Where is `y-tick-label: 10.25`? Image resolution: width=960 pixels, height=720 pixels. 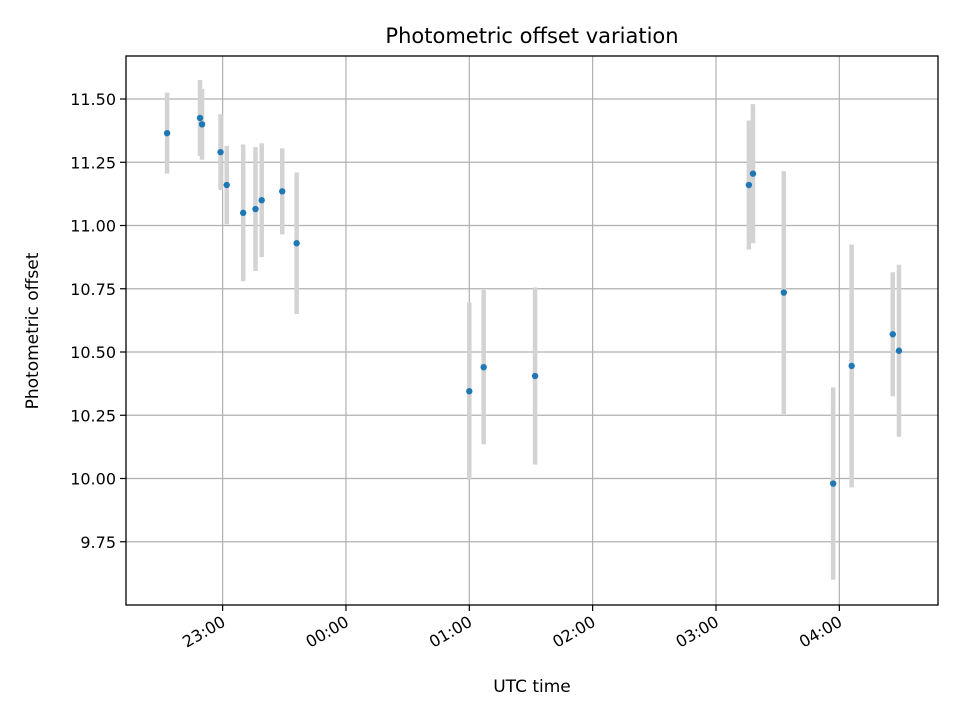
y-tick-label: 10.25 is located at coordinates (93, 415).